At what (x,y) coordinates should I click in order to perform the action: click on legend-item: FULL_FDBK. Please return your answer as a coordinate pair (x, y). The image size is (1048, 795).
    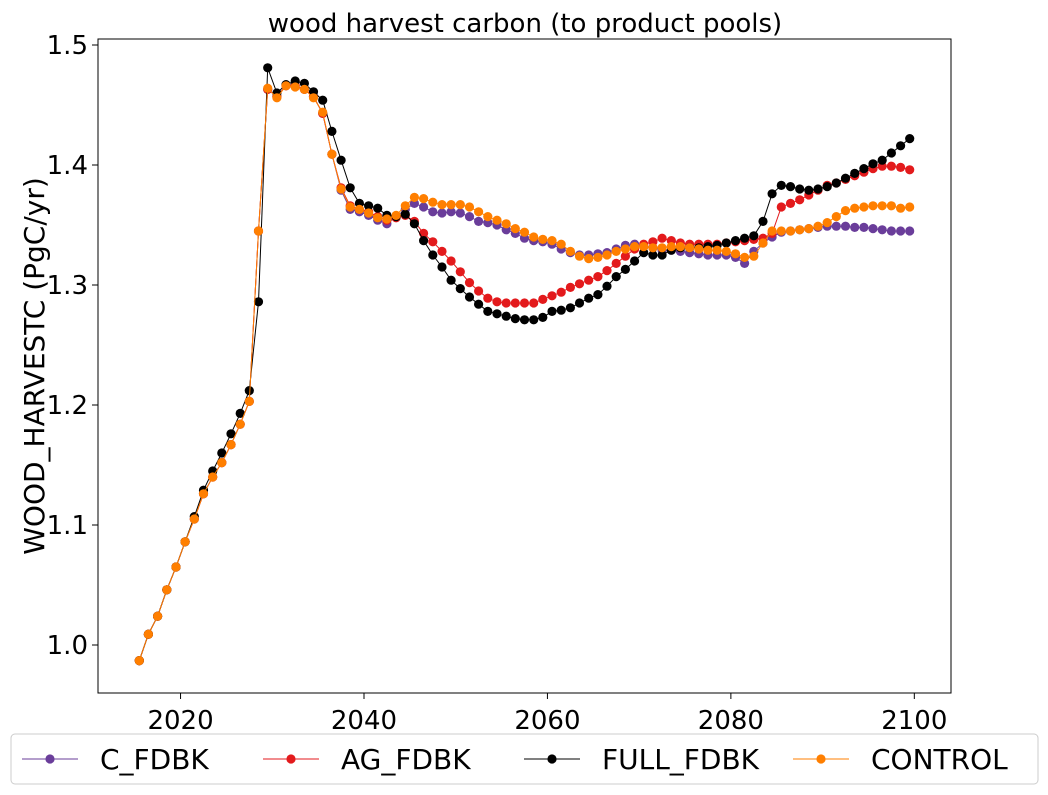
    Looking at the image, I should click on (642, 759).